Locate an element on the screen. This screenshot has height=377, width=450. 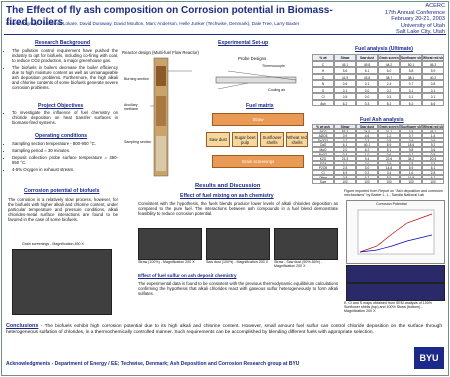
heading: Fuel analysis (Ultimate) is located at coordinates (384, 49).